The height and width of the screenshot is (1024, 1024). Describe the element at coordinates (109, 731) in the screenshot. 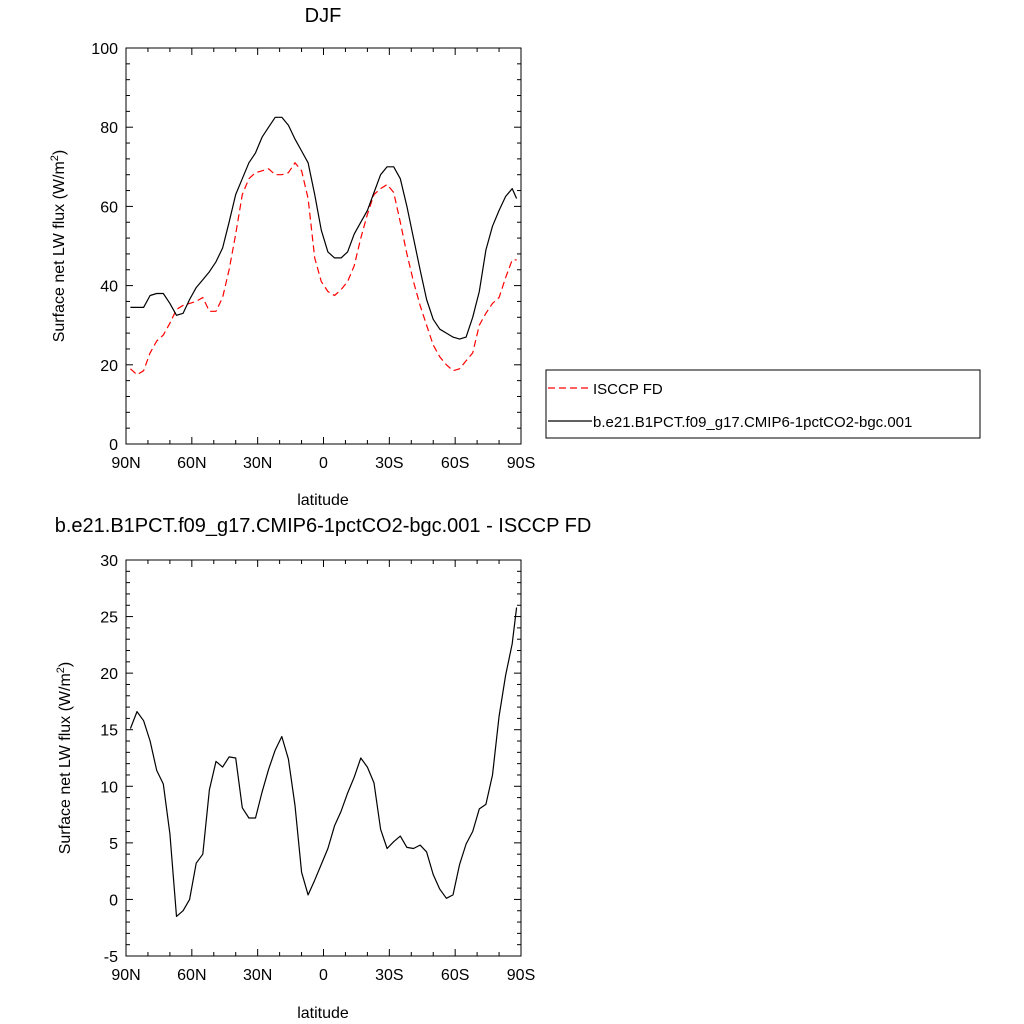

I see `y-tick-label: 15` at that location.